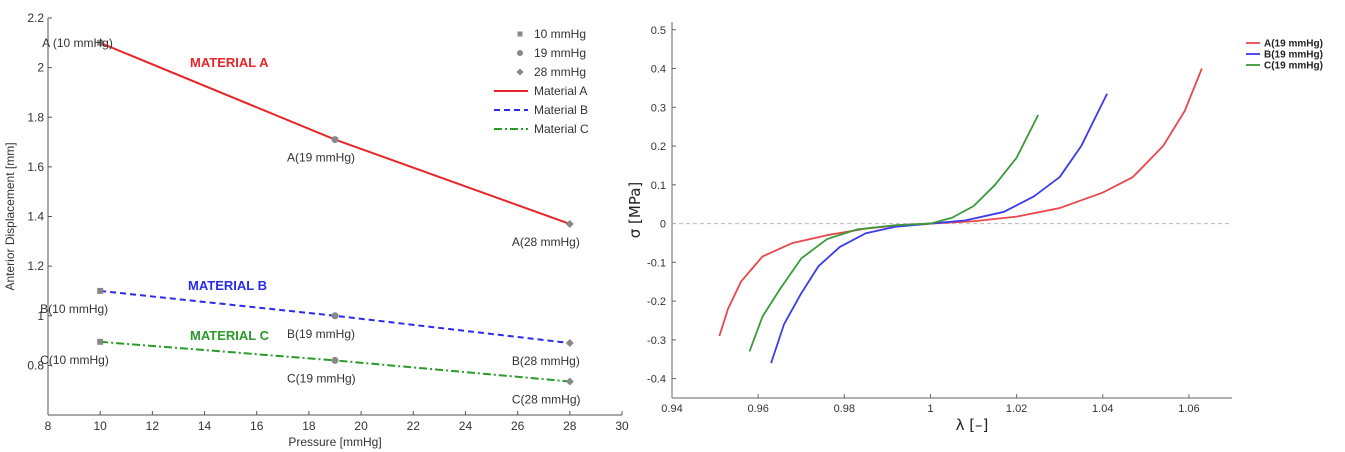 The height and width of the screenshot is (452, 1345). I want to click on x-tick-label: 1, so click(930, 409).